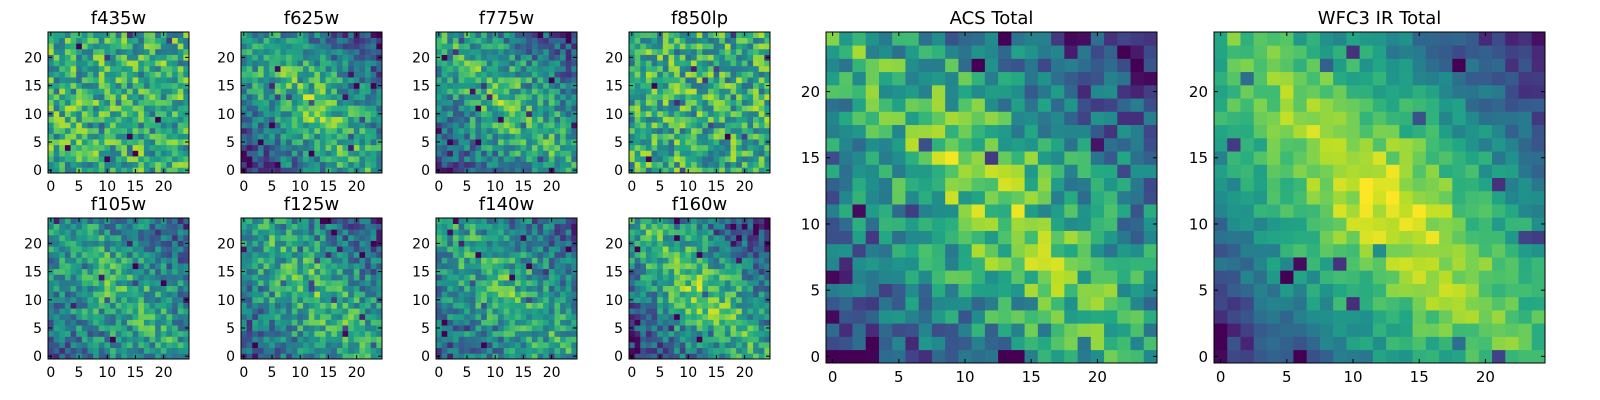 This screenshot has height=400, width=1600. Describe the element at coordinates (421, 115) in the screenshot. I see `y-tick-label: 10` at that location.